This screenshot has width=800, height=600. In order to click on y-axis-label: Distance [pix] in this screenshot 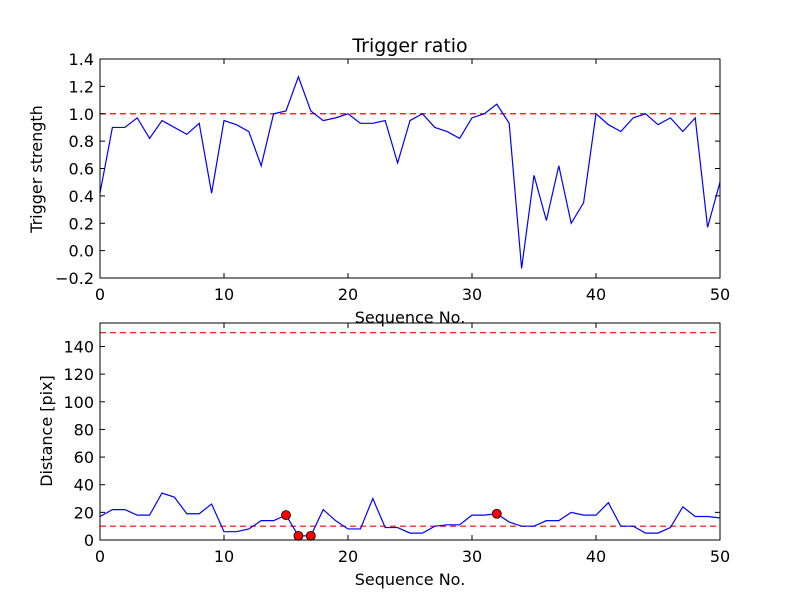, I will do `click(46, 431)`.